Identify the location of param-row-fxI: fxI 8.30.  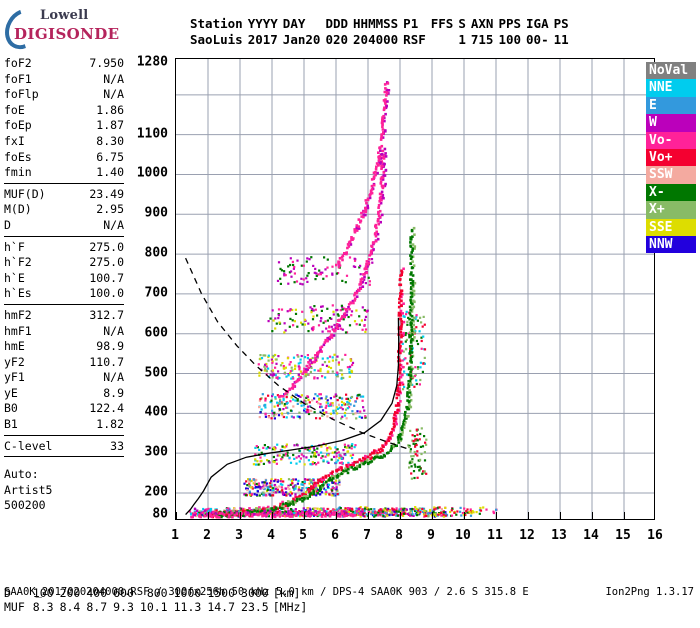
(64, 142).